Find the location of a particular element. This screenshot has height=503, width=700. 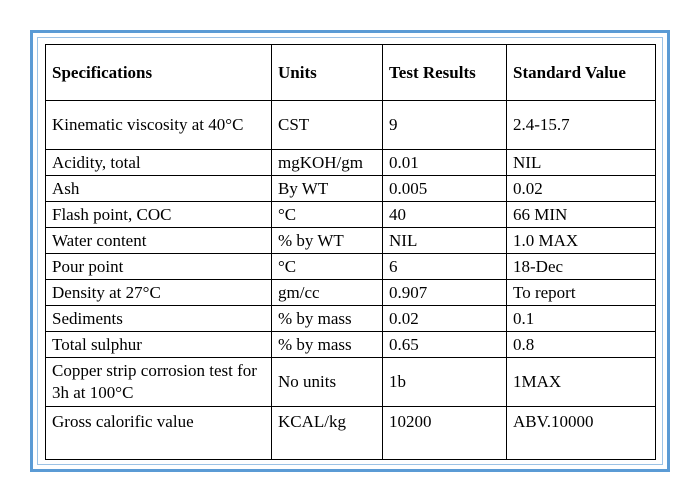

spec-cell: Flash point, COC is located at coordinates (158, 214).